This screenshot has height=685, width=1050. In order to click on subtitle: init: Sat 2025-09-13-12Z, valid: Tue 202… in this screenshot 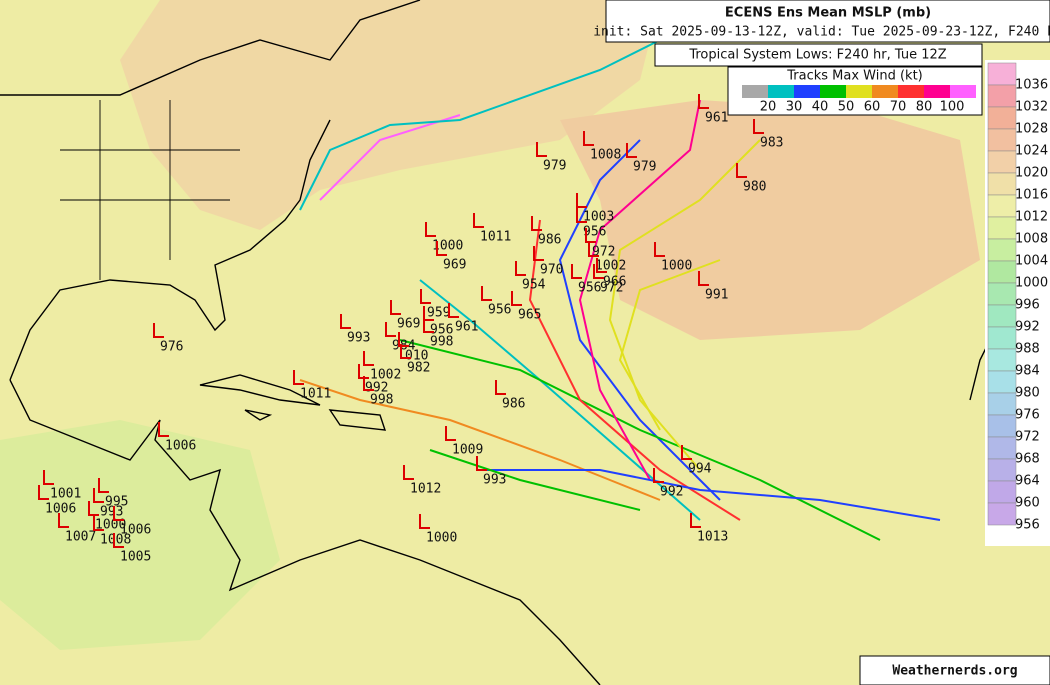, I will do `click(821, 32)`.